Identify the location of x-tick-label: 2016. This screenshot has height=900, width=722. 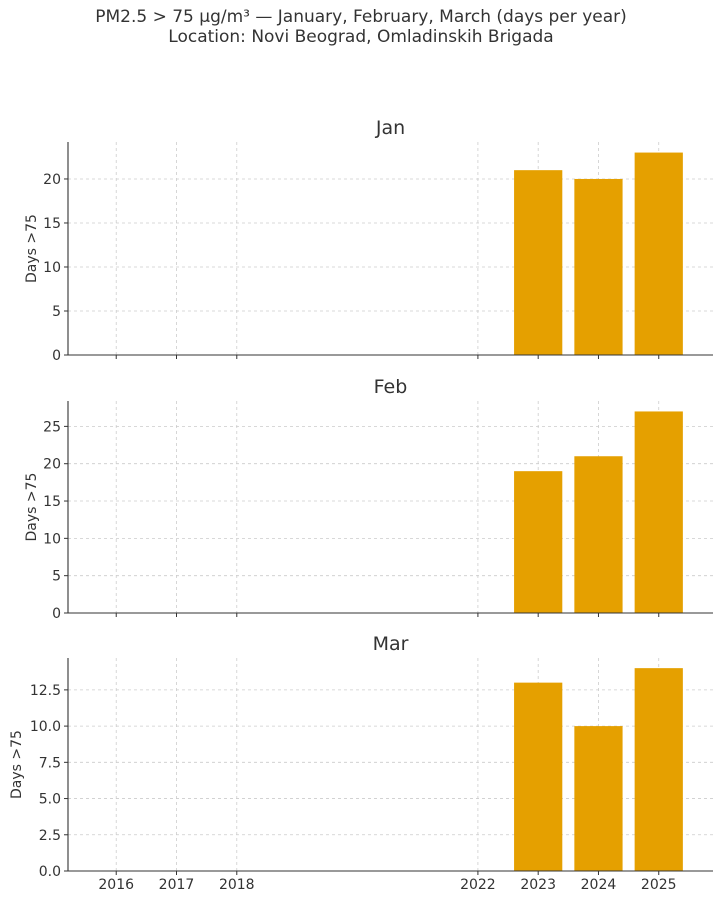
(116, 885).